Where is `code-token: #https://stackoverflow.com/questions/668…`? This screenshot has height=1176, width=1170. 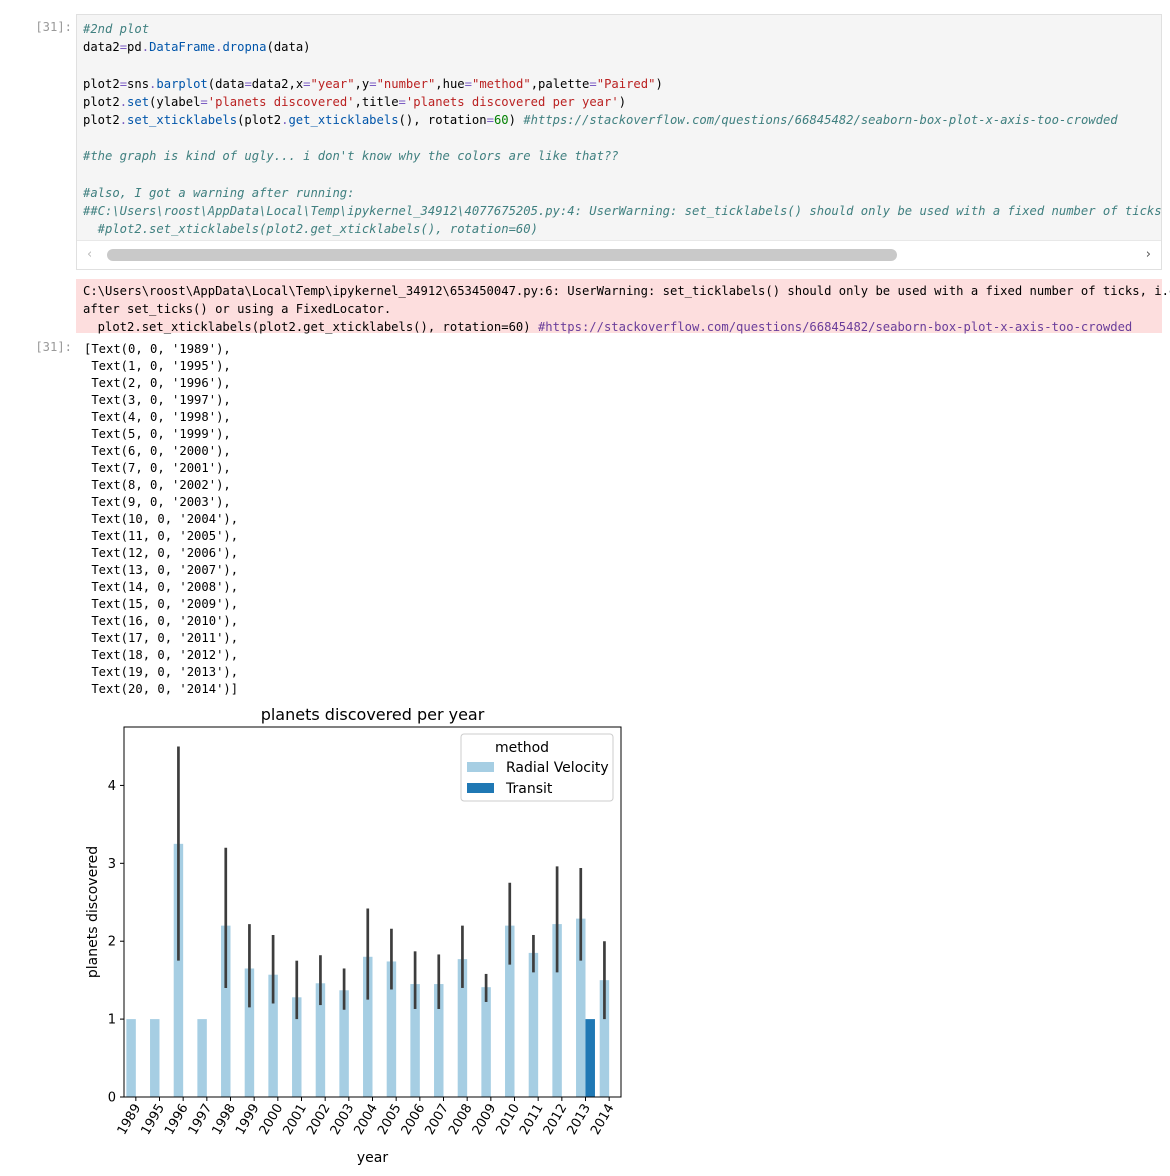 code-token: #https://stackoverflow.com/questions/668… is located at coordinates (820, 119).